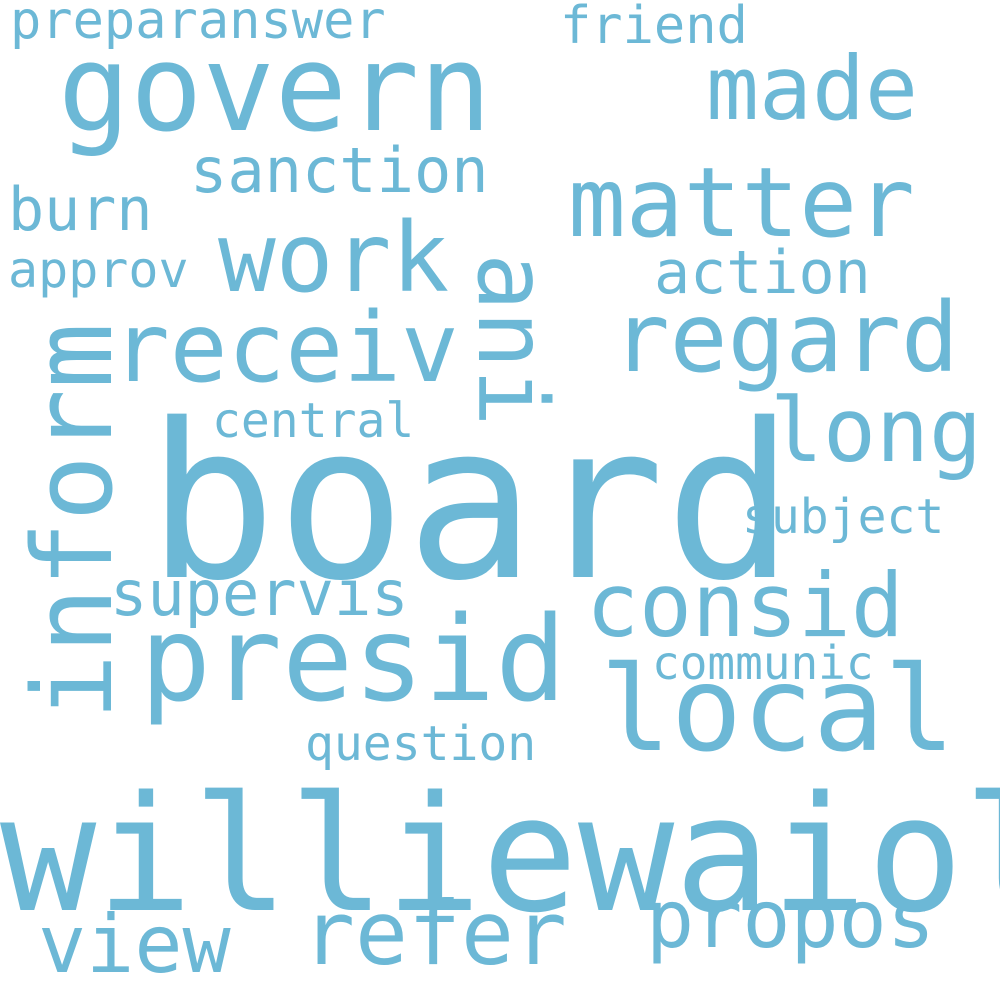  I want to click on word-receiv: receiv, so click(285, 348).